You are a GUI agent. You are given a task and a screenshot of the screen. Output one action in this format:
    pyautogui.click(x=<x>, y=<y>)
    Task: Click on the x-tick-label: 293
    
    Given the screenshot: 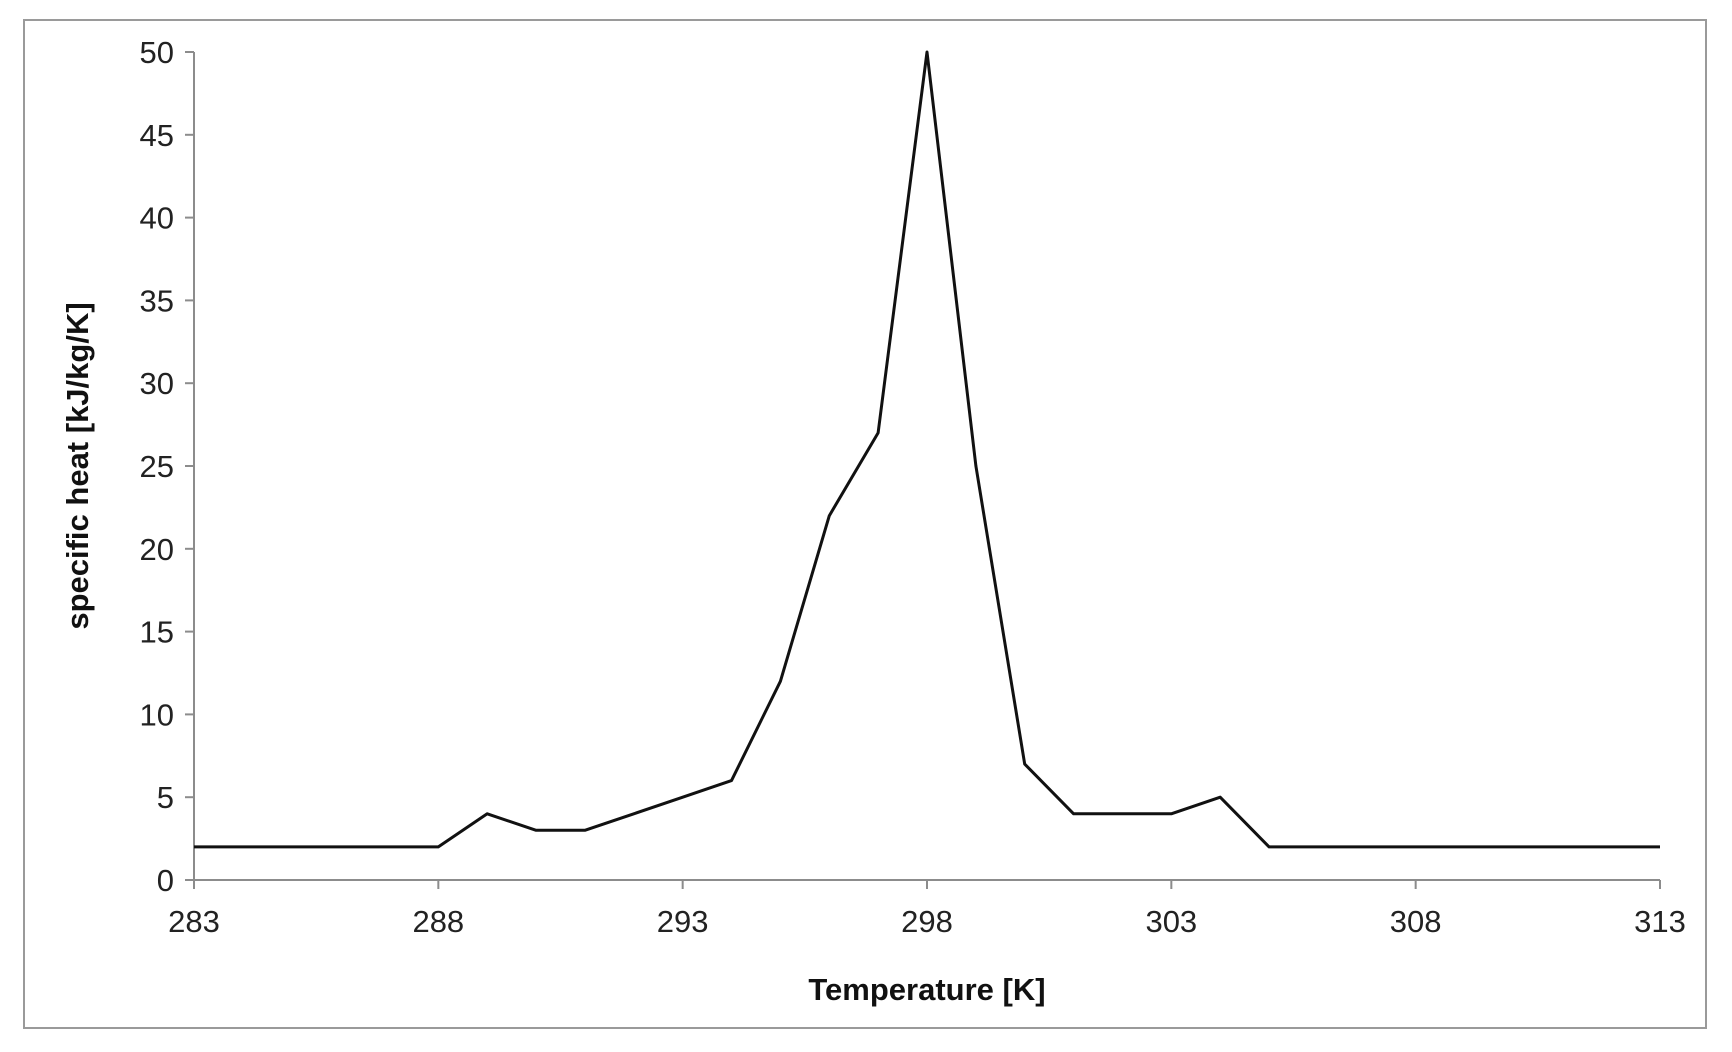 What is the action you would take?
    pyautogui.click(x=683, y=921)
    